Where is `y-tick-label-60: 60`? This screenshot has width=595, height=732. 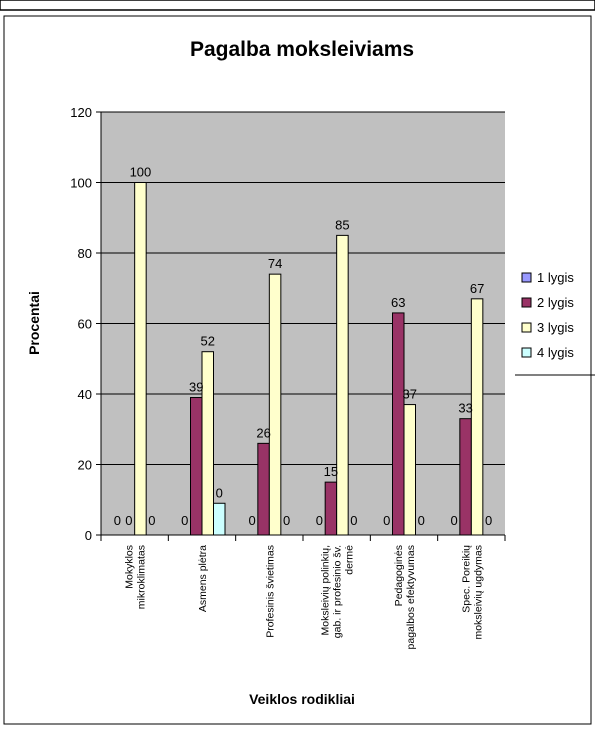
y-tick-label-60: 60 is located at coordinates (85, 324).